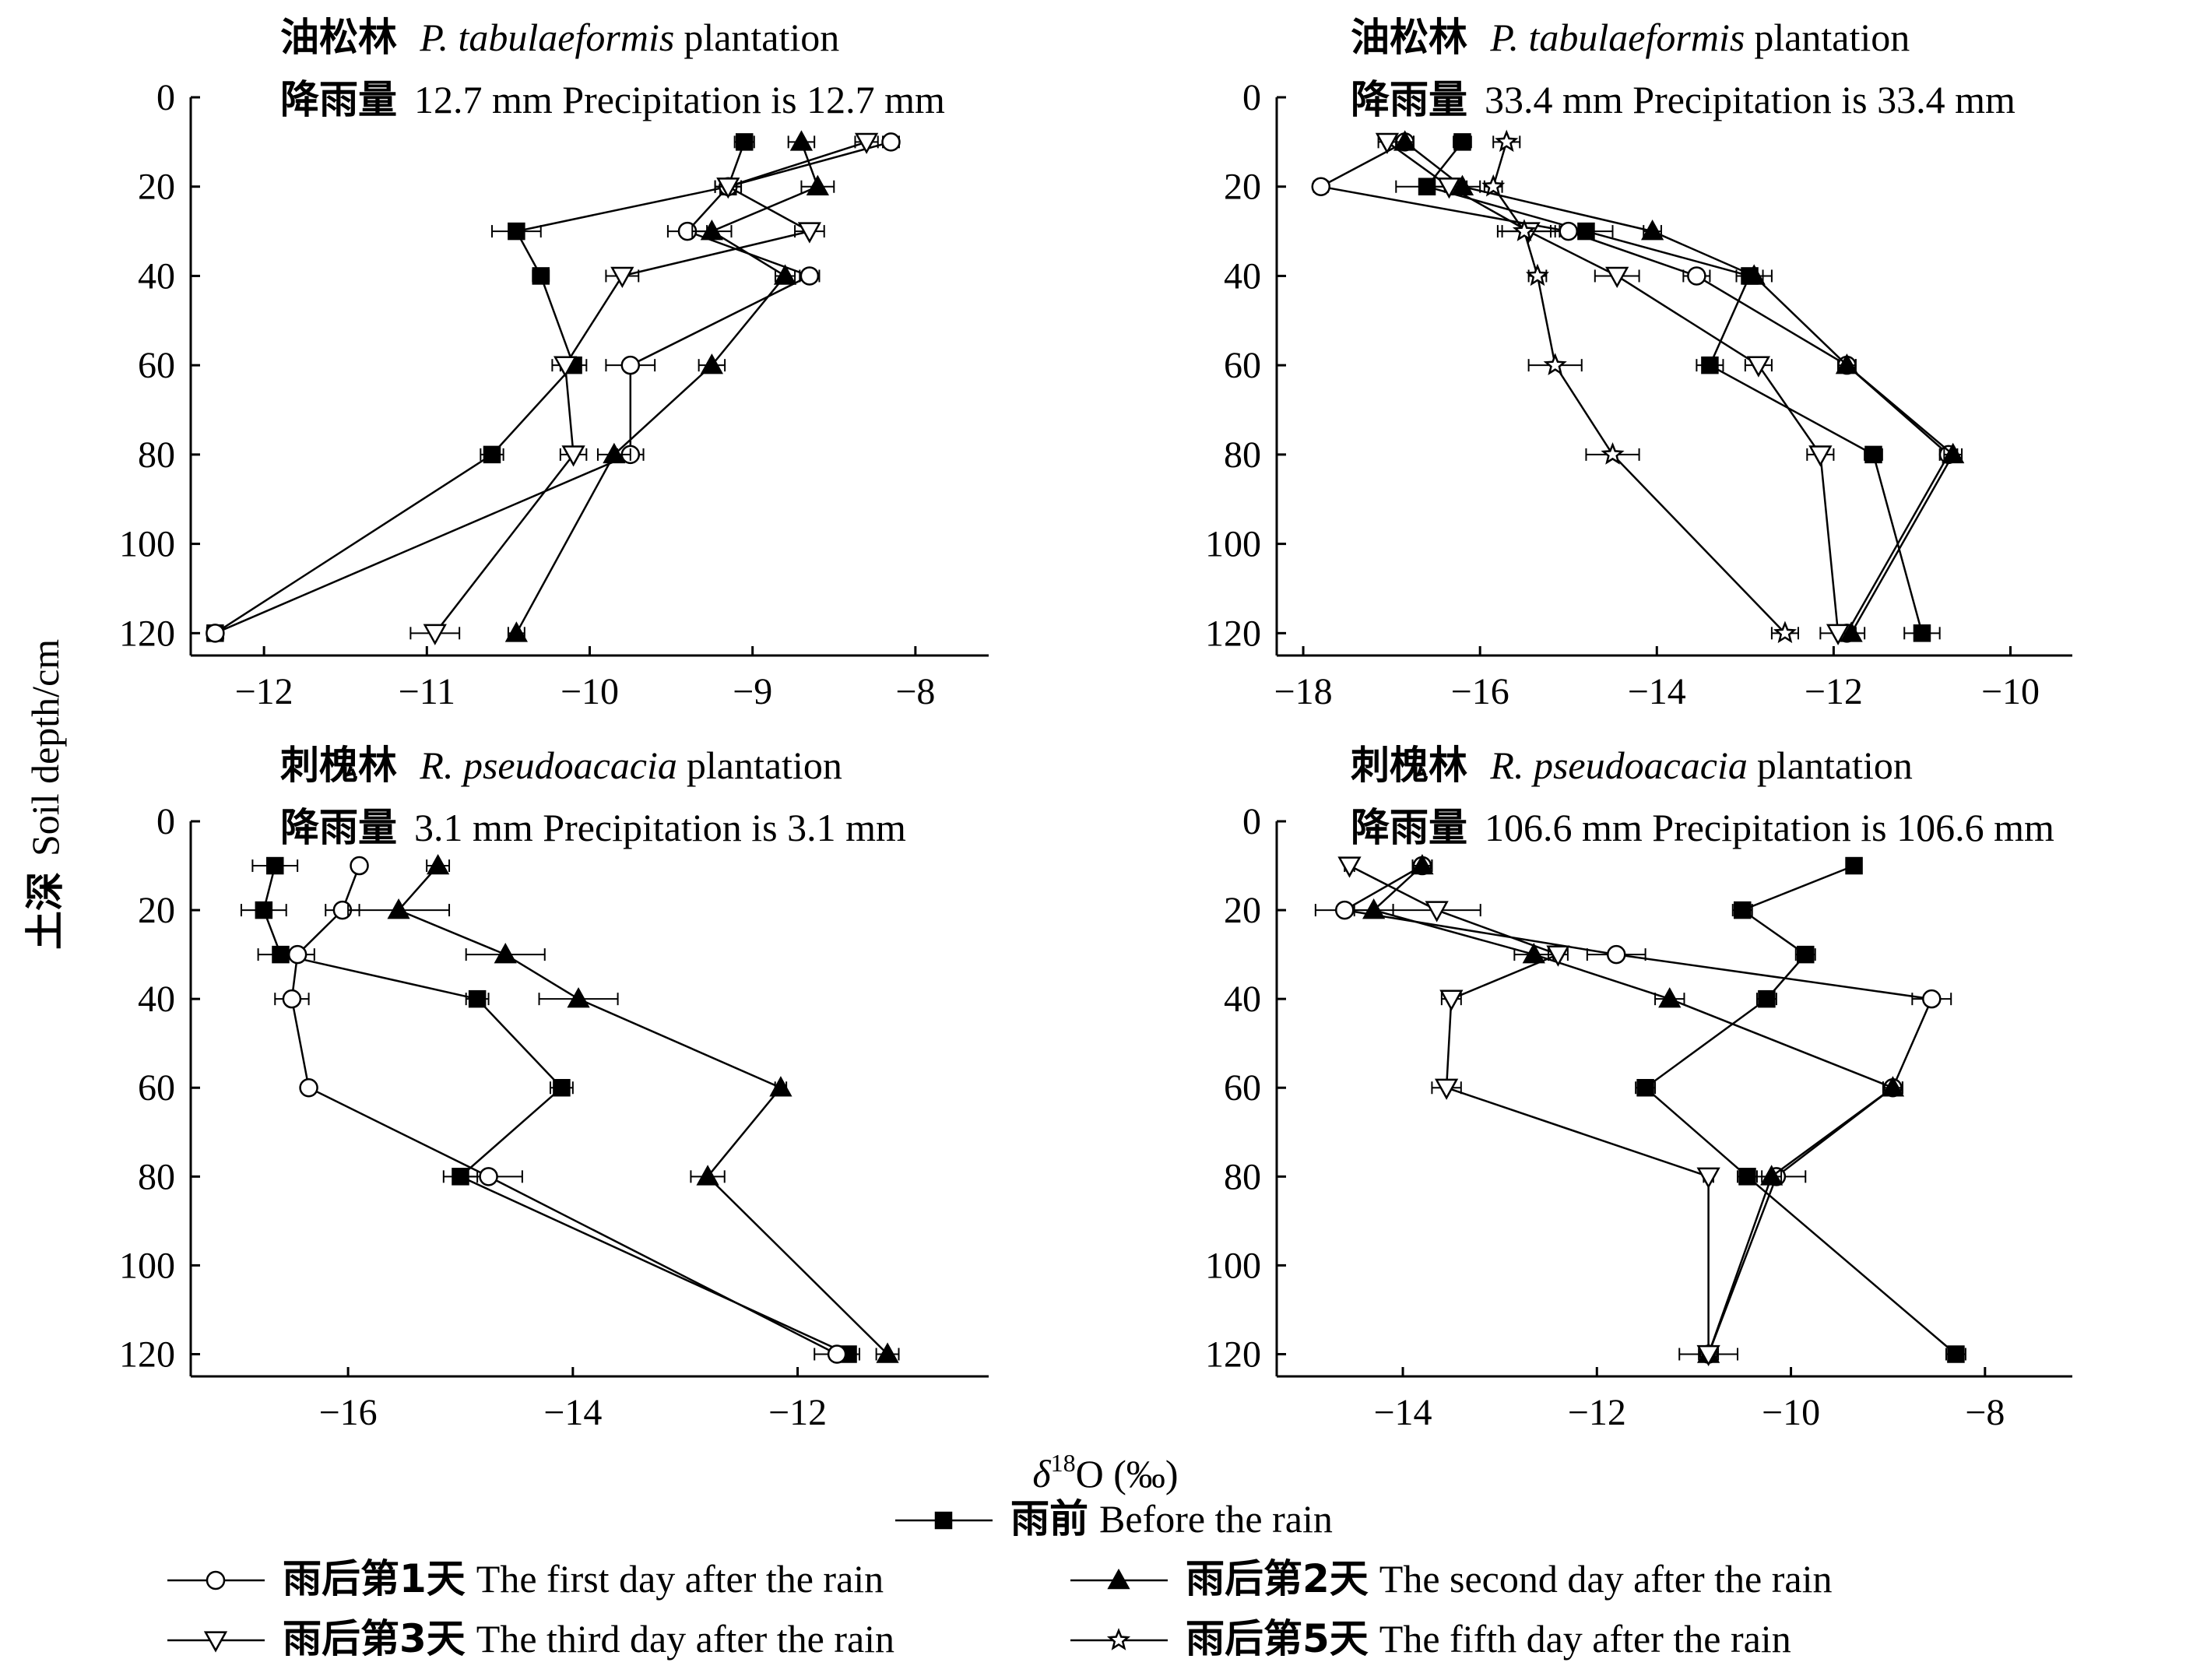 This screenshot has width=2207, height=1680. I want to click on y-tick-label: 100, so click(147, 545).